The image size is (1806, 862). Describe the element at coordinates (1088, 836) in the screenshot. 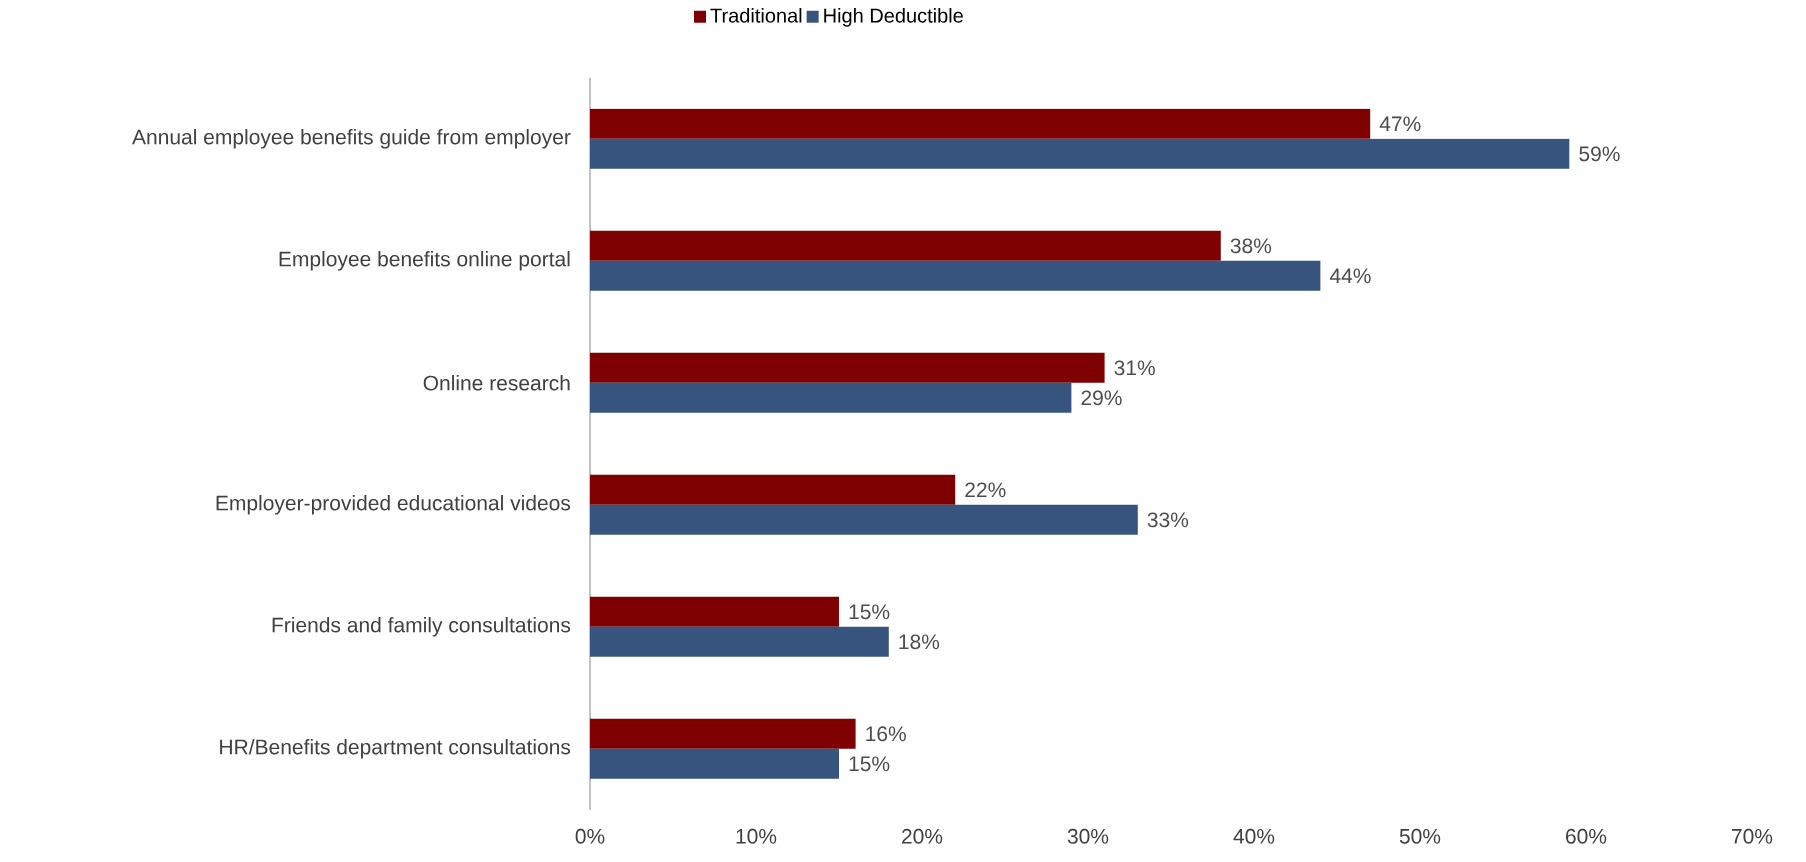

I see `x-tick-label: 30%` at that location.